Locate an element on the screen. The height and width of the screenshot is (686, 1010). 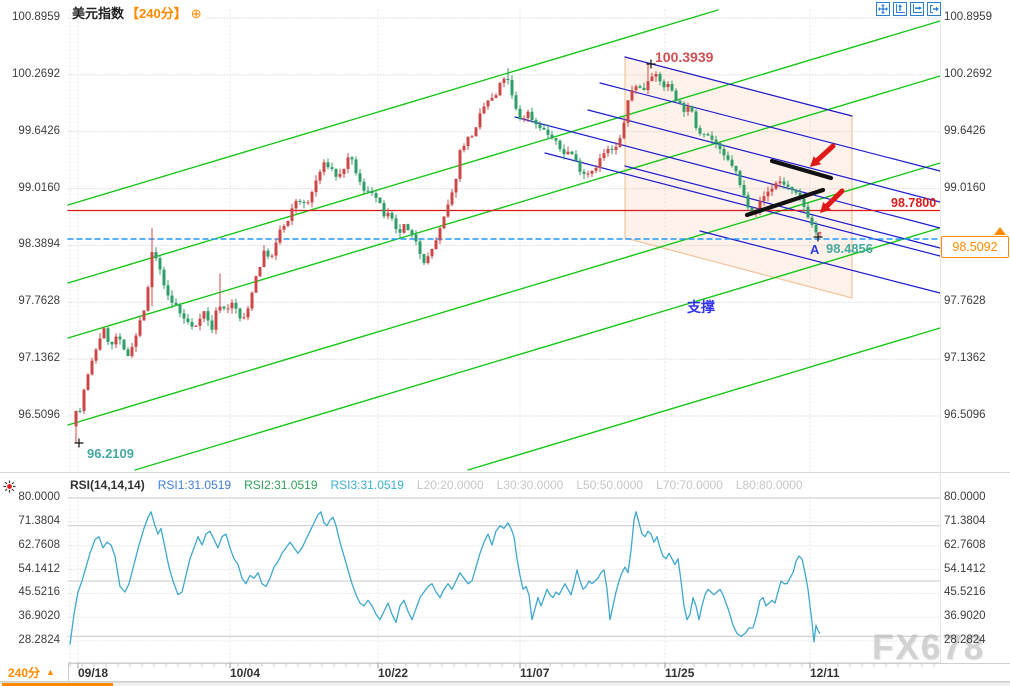
horizontal-scrollbar is located at coordinates (505, 684).